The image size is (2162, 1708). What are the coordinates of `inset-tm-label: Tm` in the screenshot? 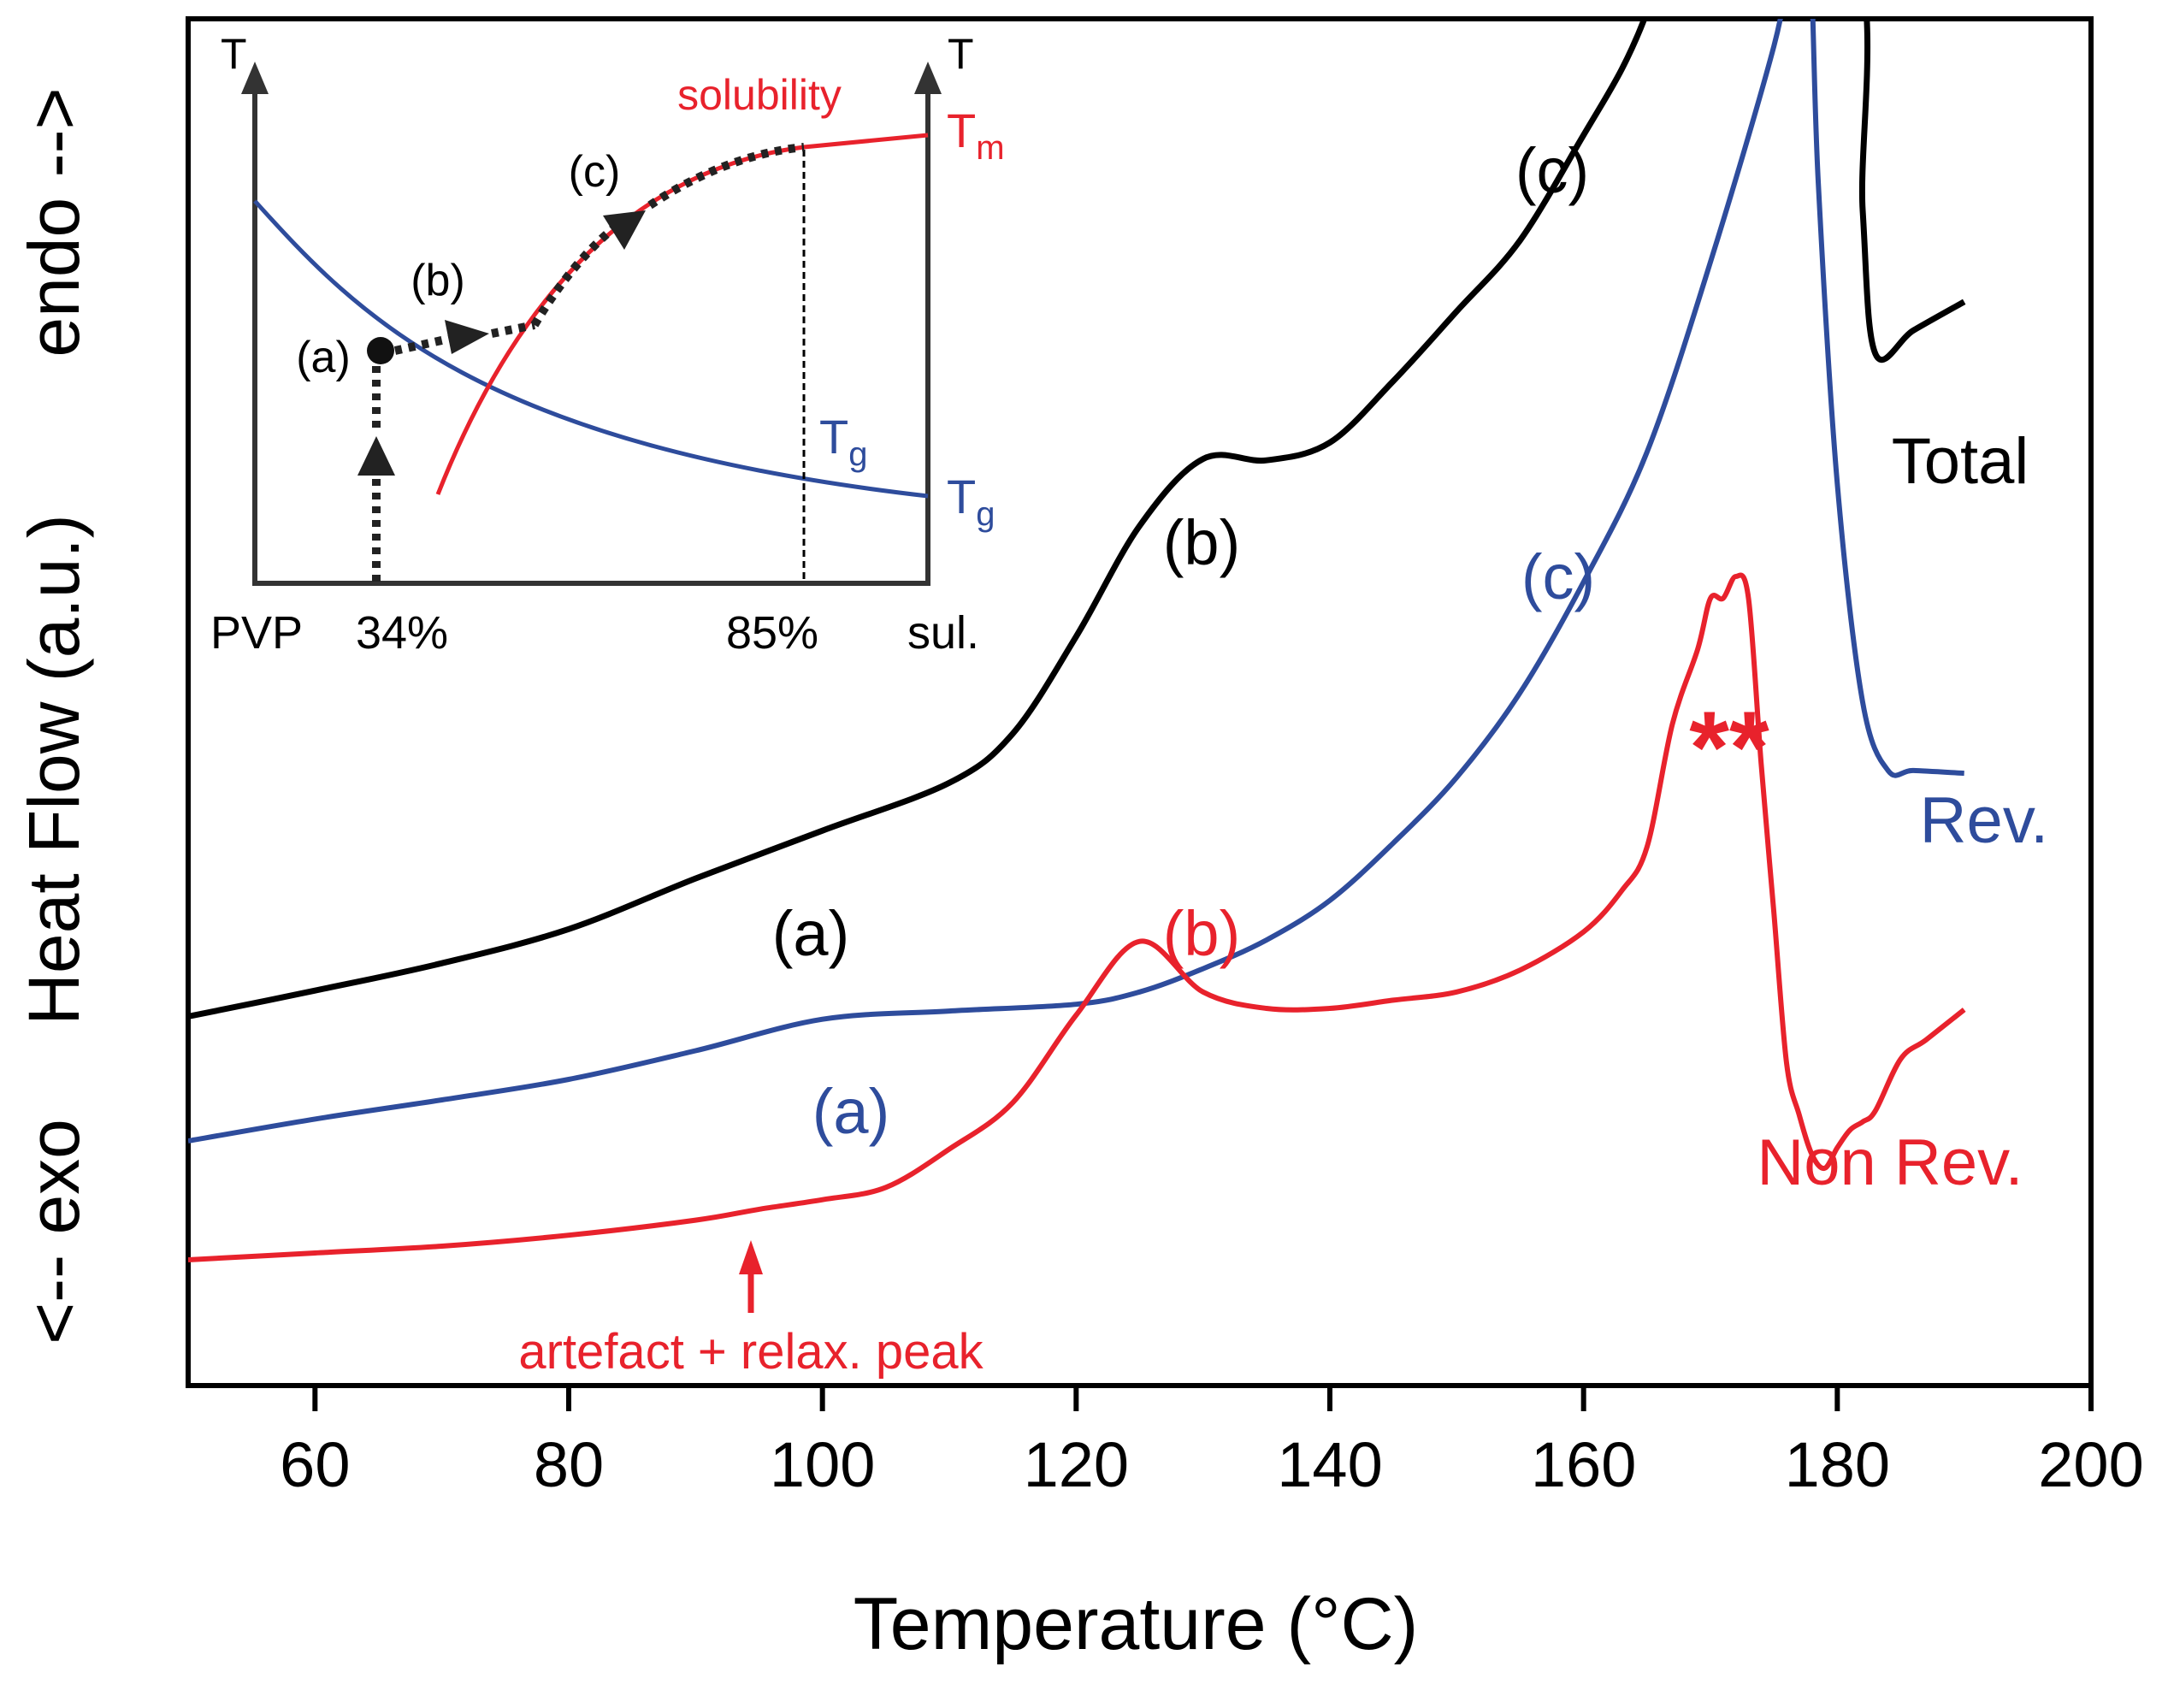 It's located at (976, 135).